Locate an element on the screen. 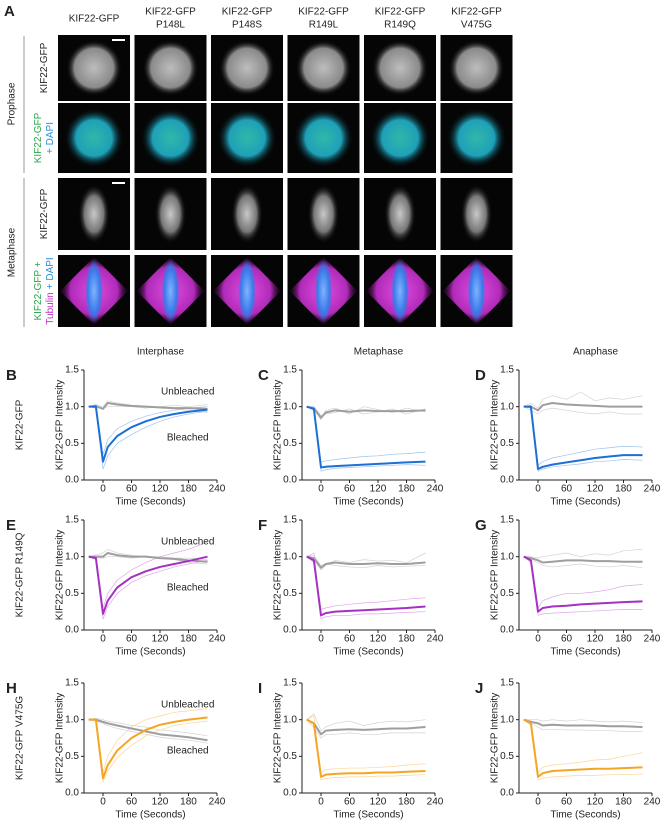 The height and width of the screenshot is (840, 667). row-label: KIF22-GFP V475G is located at coordinates (20, 738).